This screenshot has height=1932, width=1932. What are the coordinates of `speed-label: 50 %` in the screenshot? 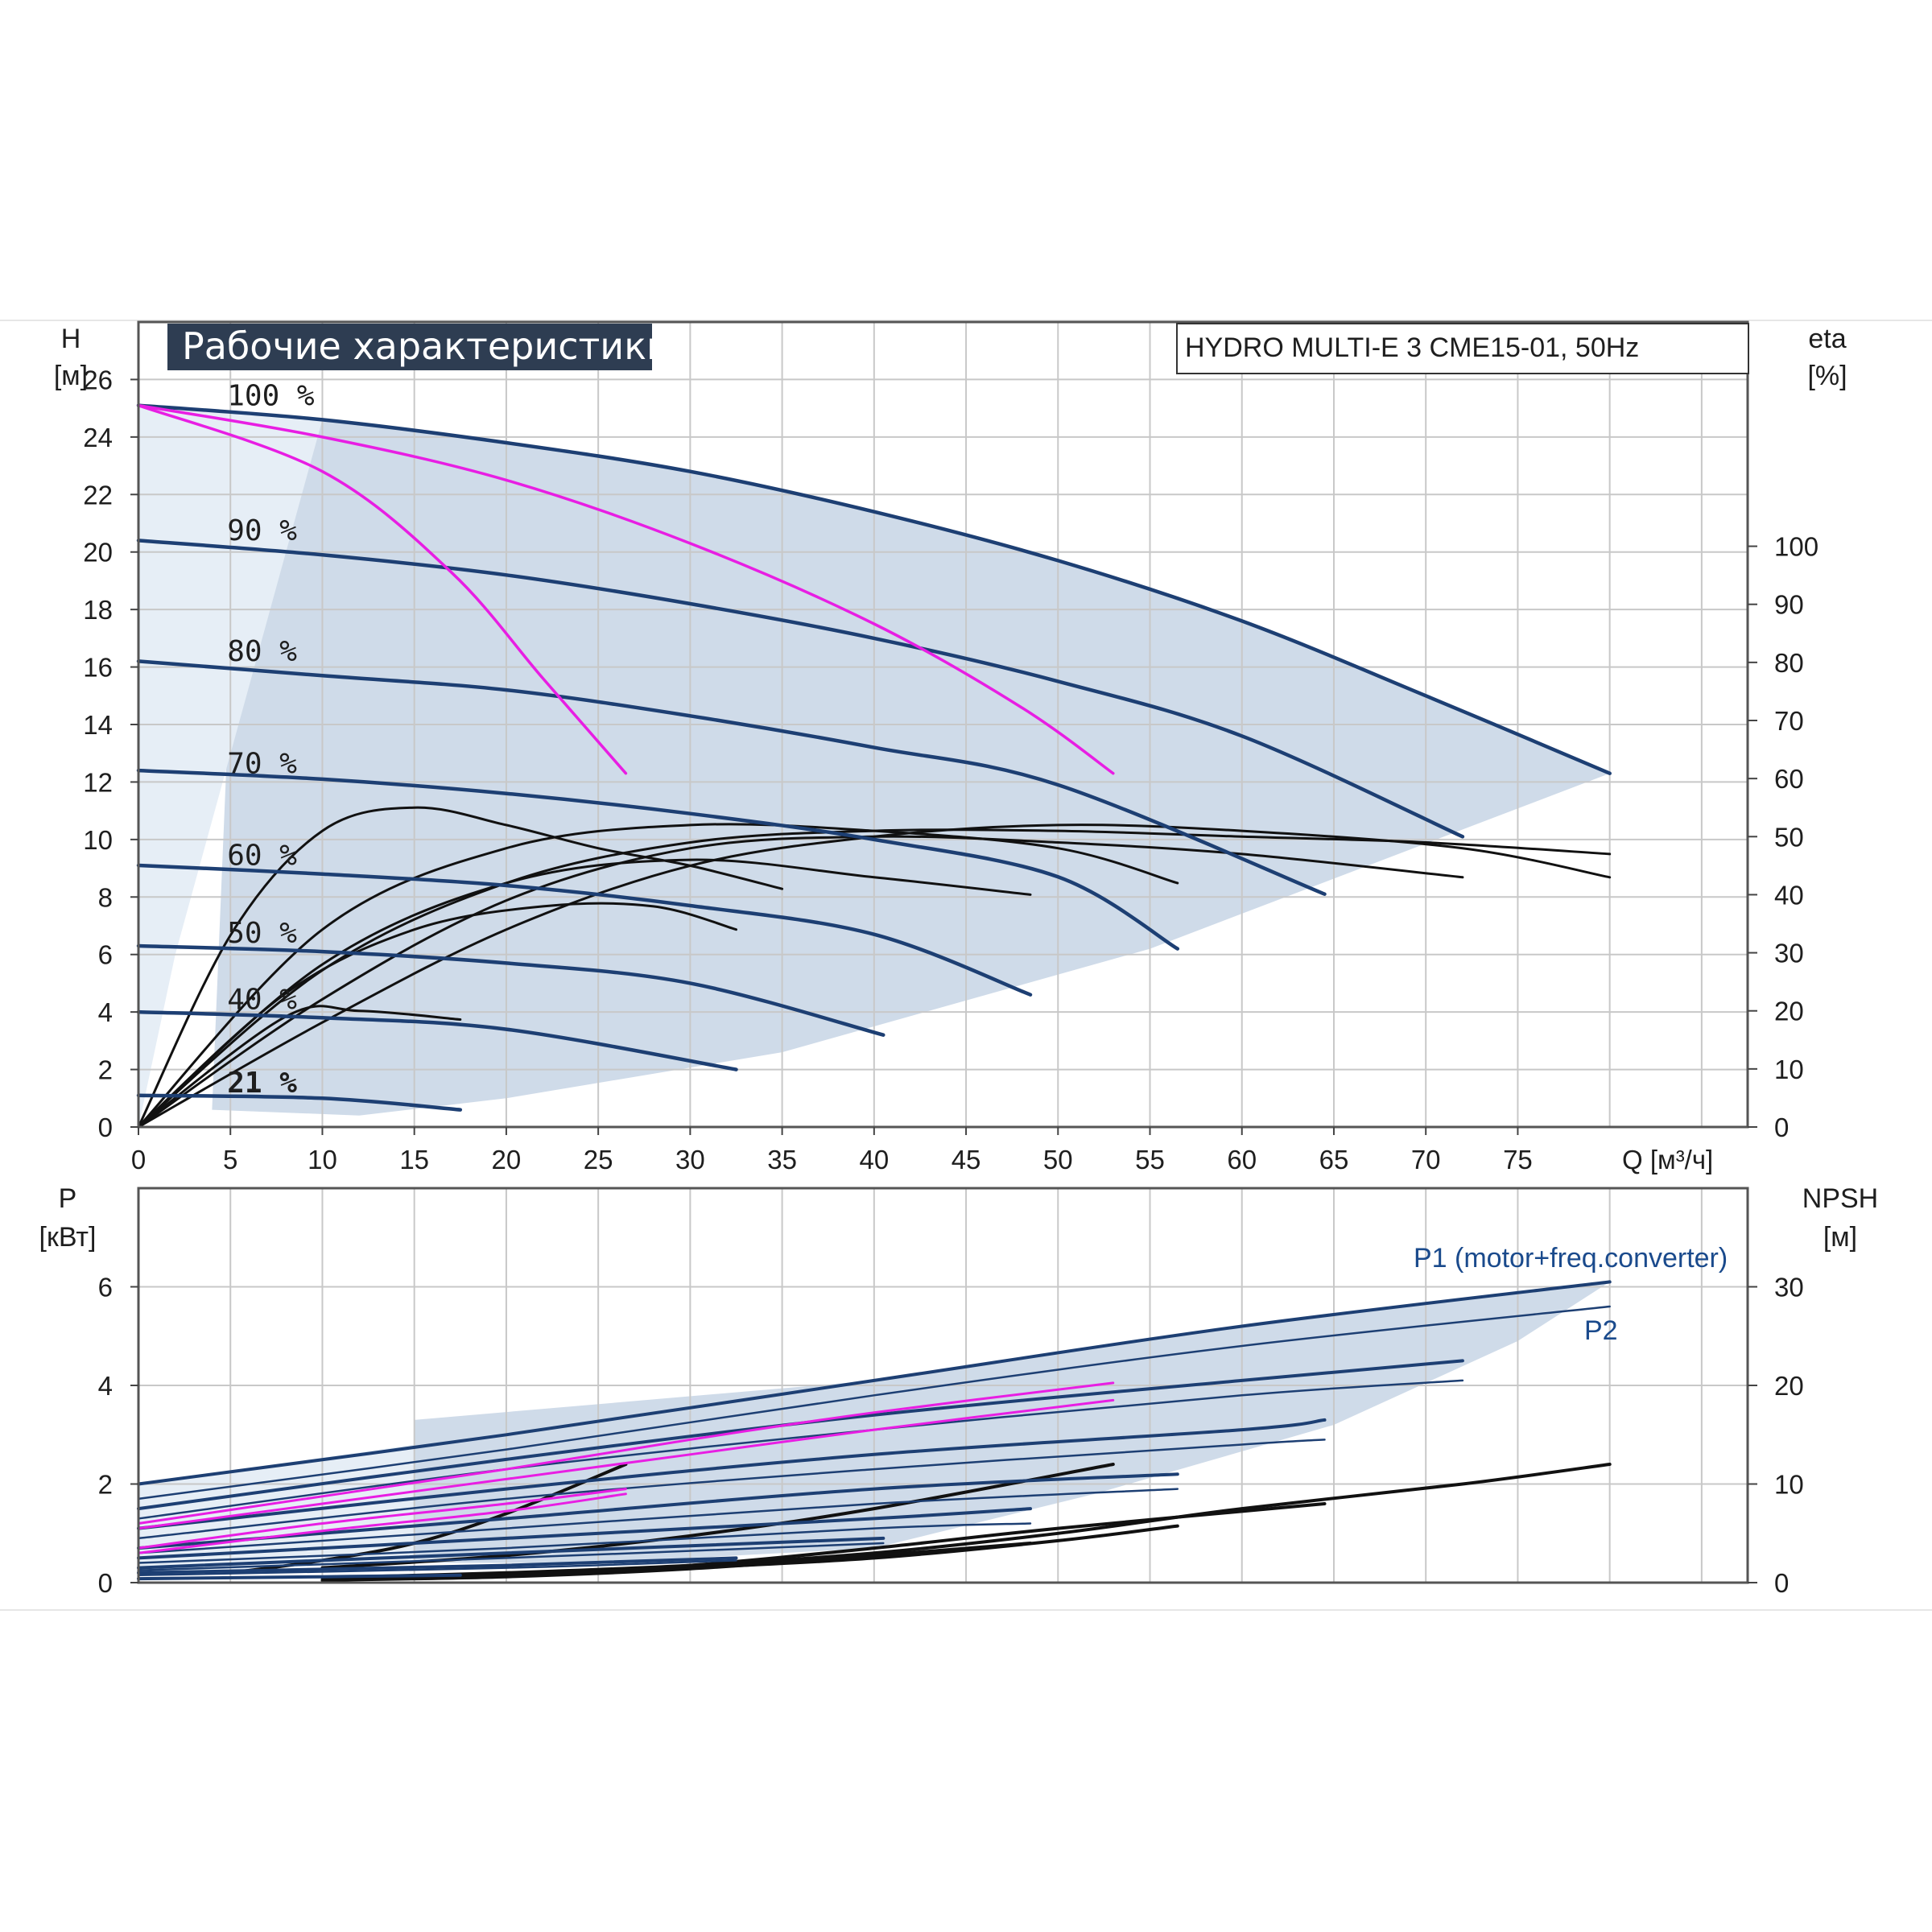 It's located at (262, 933).